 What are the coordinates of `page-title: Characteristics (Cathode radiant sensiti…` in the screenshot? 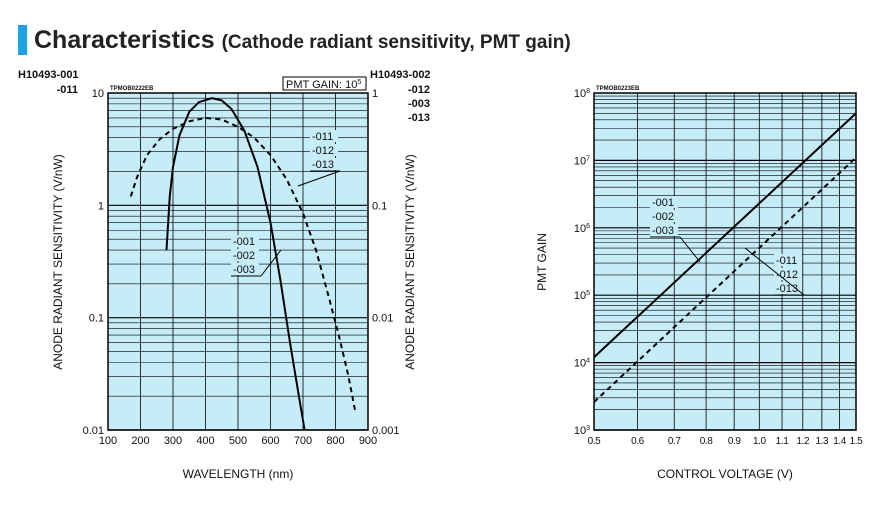 It's located at (302, 40).